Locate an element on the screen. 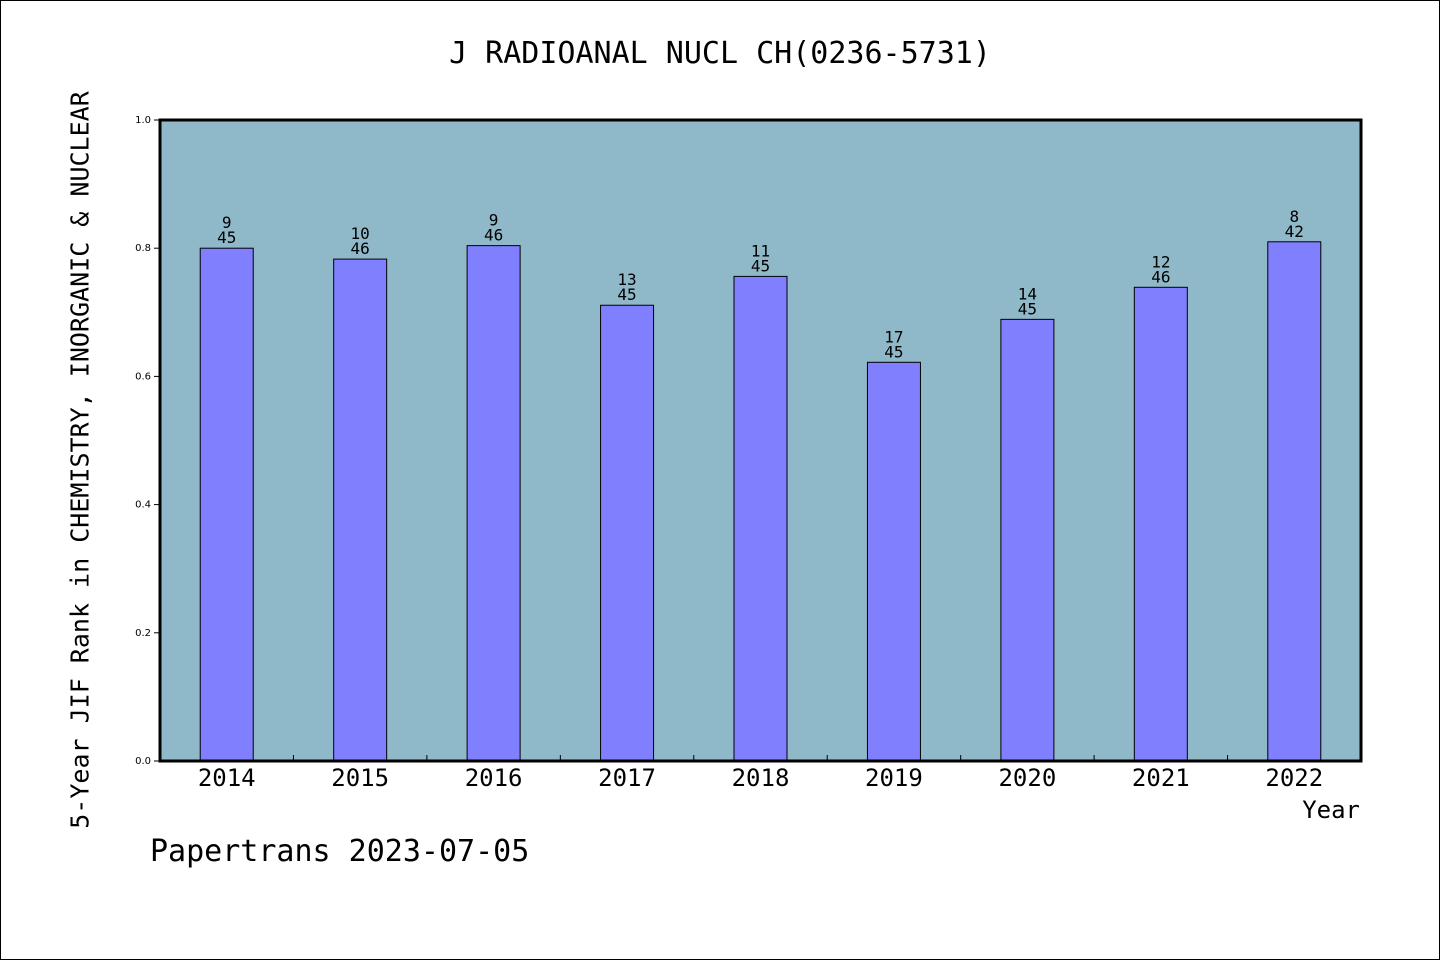 Image resolution: width=1440 pixels, height=960 pixels. bar-rank-label: 17 is located at coordinates (893, 336).